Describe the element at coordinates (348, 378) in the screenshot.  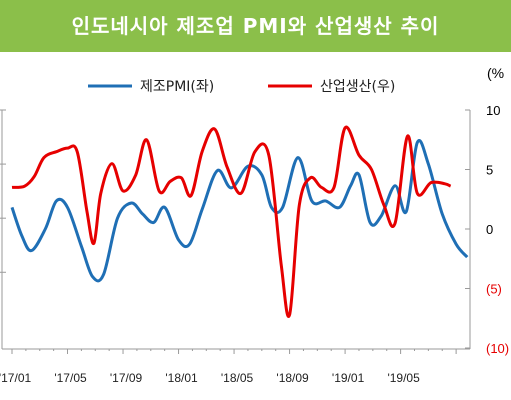
I see `x-axis-tick-label: '19/01` at that location.